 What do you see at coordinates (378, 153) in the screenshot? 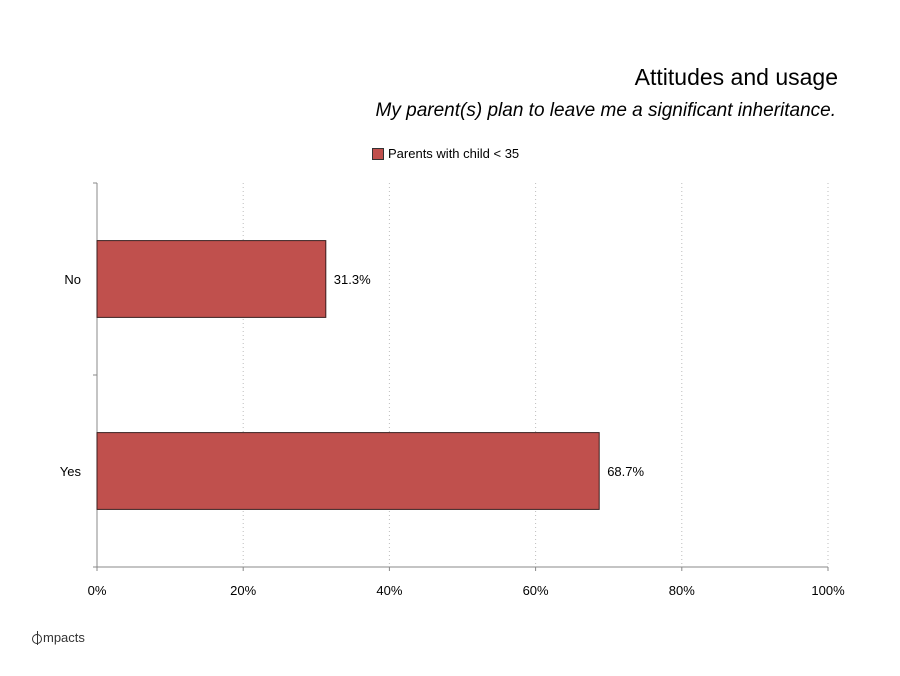
I see `legend-swatch` at bounding box center [378, 153].